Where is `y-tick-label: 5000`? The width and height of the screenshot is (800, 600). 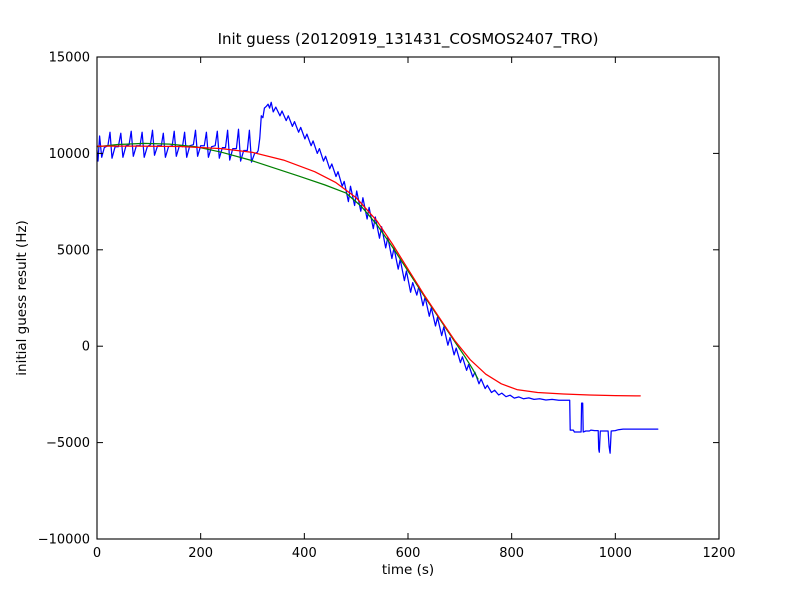
y-tick-label: 5000 is located at coordinates (73, 250).